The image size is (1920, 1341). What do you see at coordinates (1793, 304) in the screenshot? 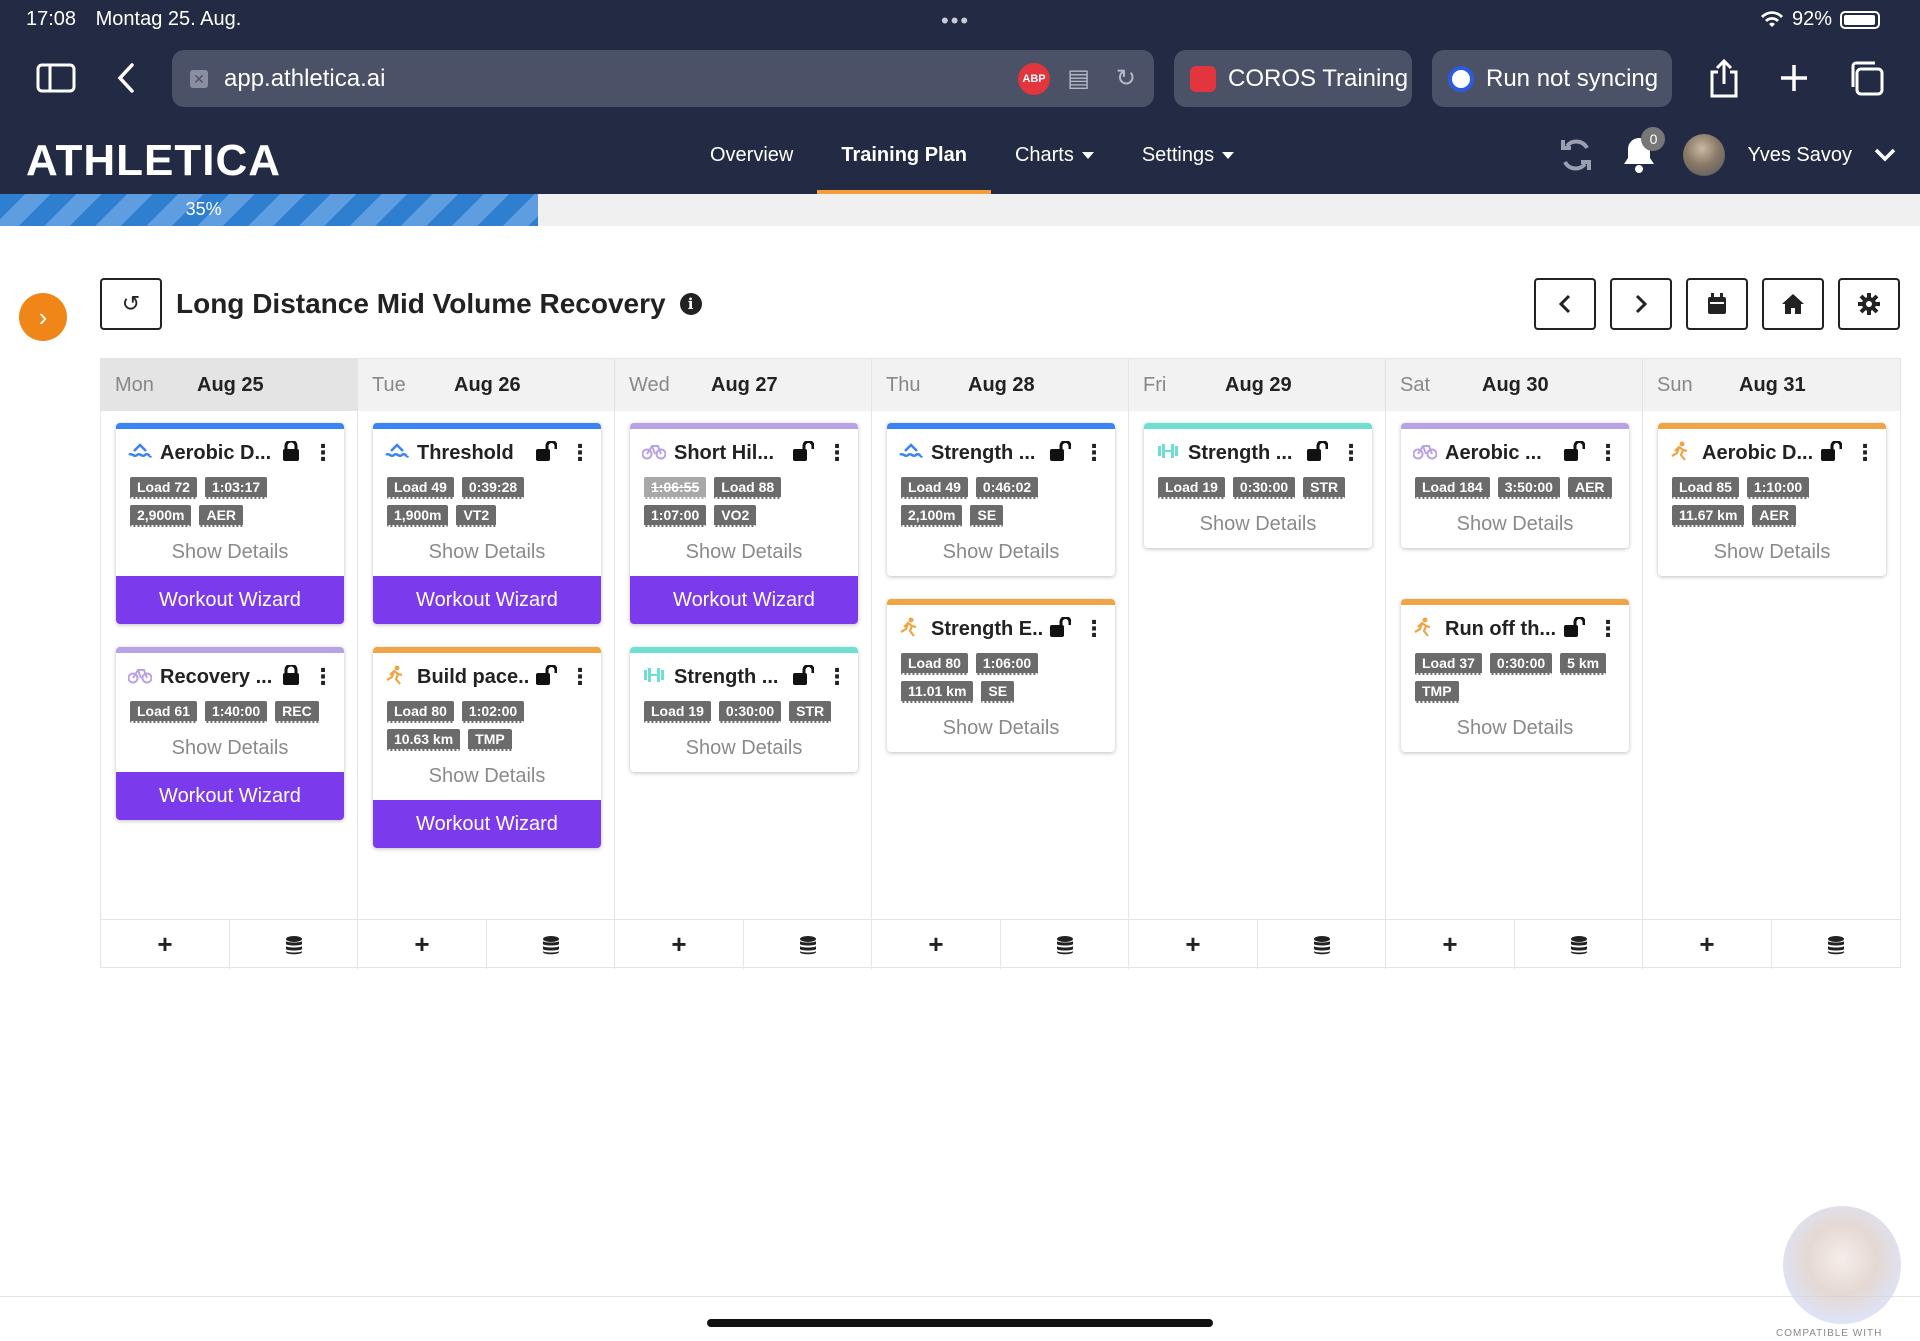
I see `home-button` at bounding box center [1793, 304].